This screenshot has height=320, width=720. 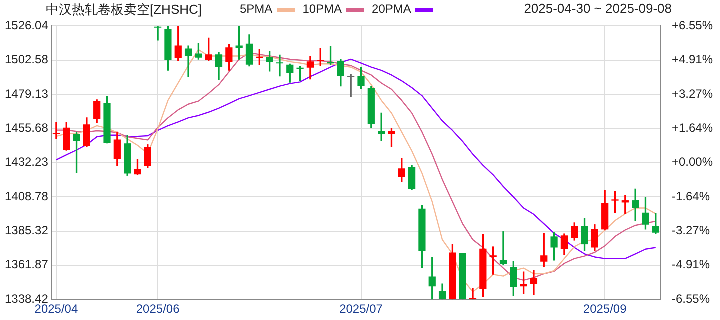 What do you see at coordinates (691, 265) in the screenshot?
I see `y2-tick-label: -4.91%` at bounding box center [691, 265].